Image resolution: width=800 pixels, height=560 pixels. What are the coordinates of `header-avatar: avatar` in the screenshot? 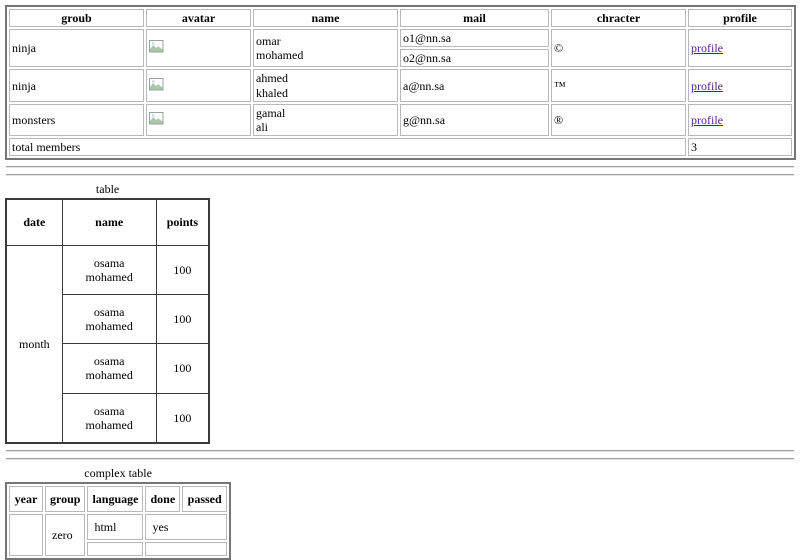 It's located at (198, 18).